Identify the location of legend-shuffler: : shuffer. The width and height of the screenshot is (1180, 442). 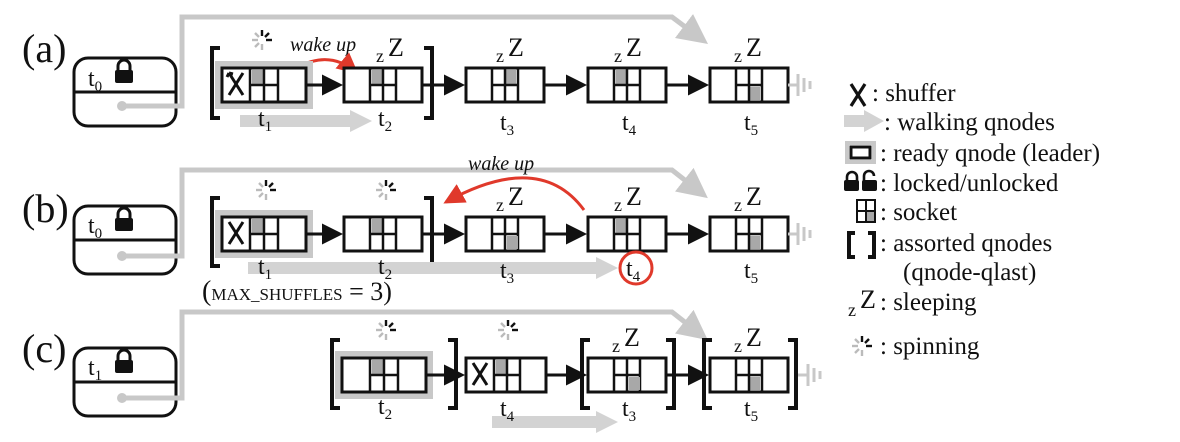
(914, 93).